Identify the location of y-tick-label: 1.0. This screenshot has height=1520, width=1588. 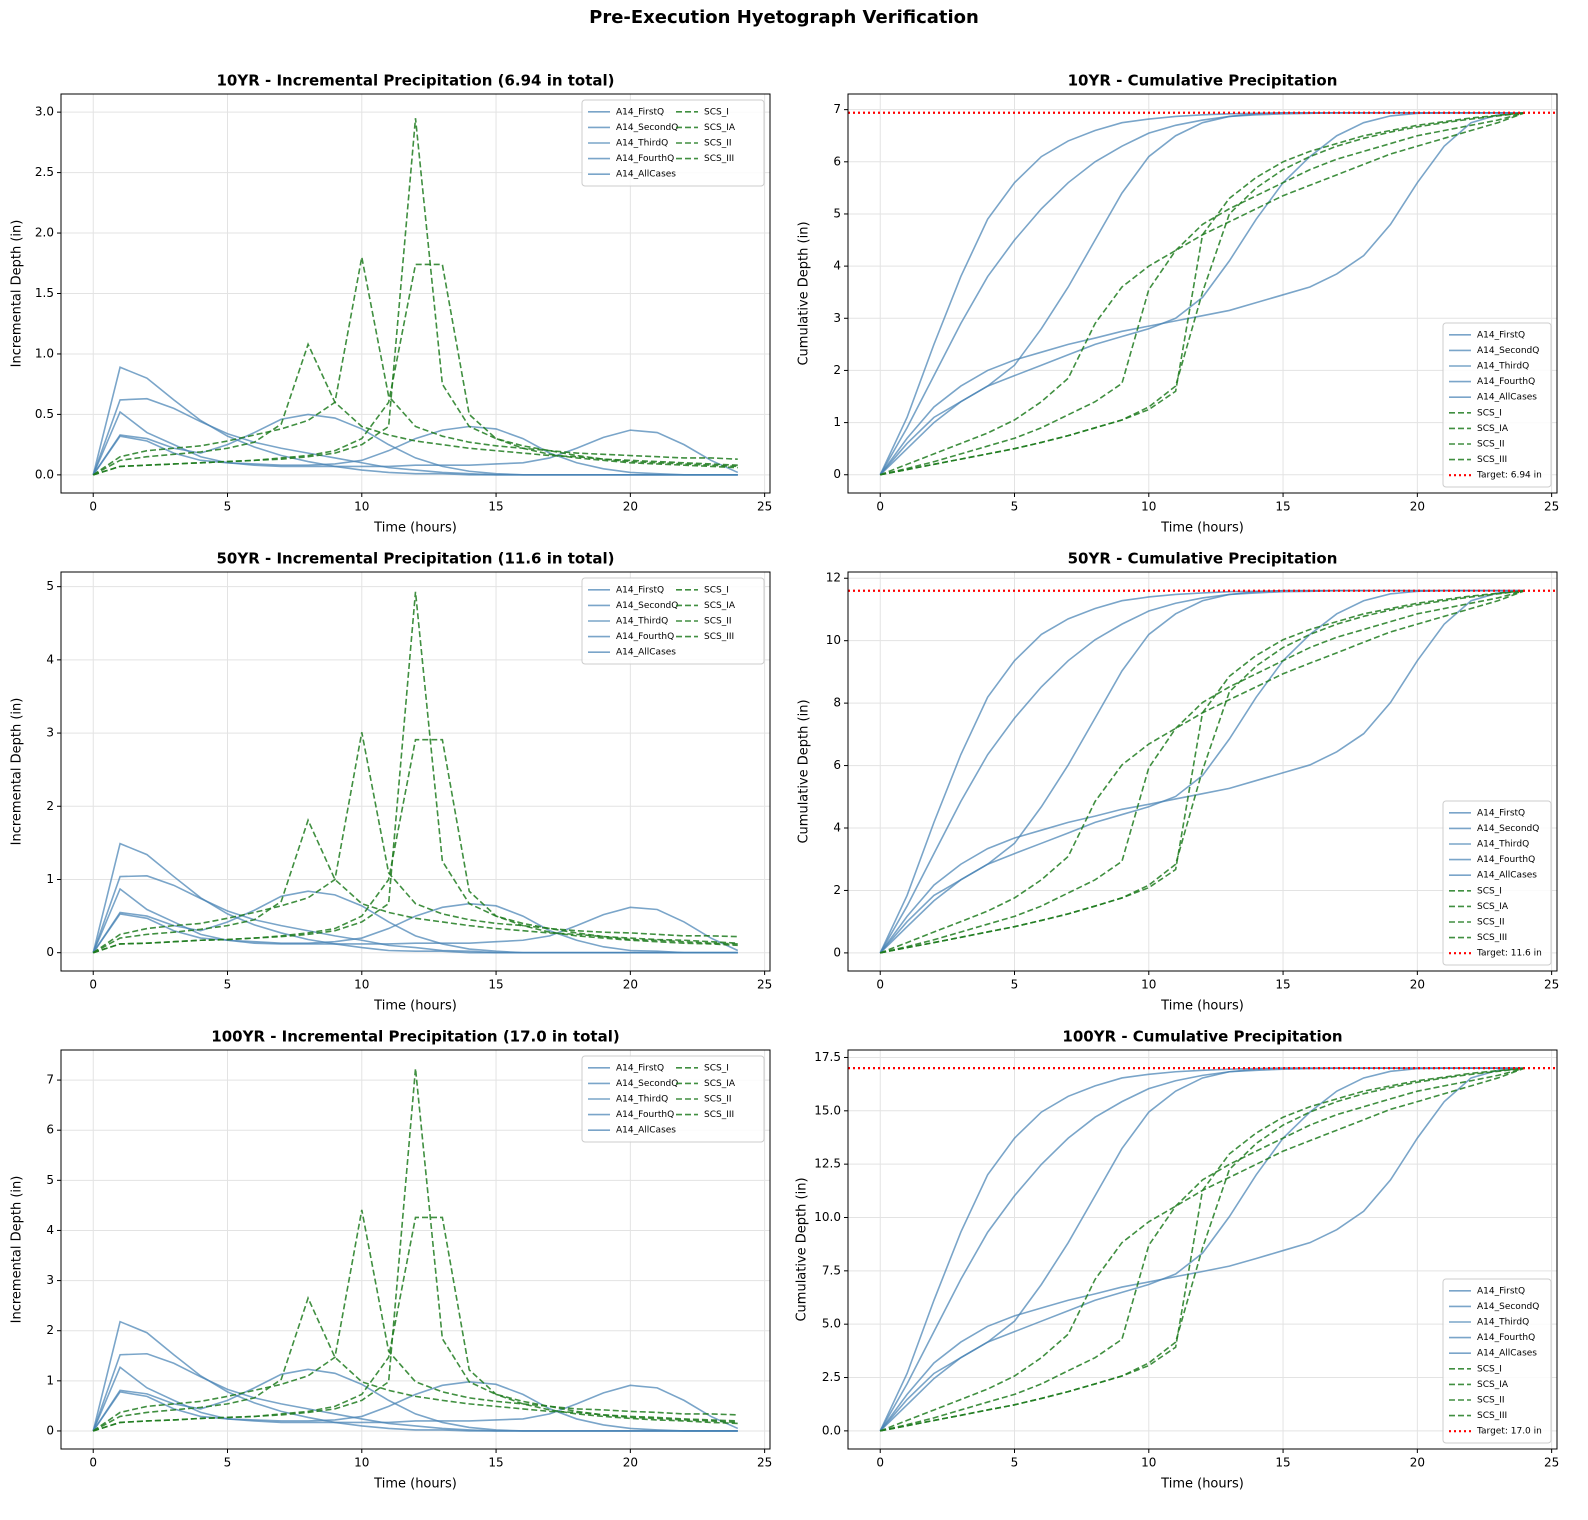
(44, 353).